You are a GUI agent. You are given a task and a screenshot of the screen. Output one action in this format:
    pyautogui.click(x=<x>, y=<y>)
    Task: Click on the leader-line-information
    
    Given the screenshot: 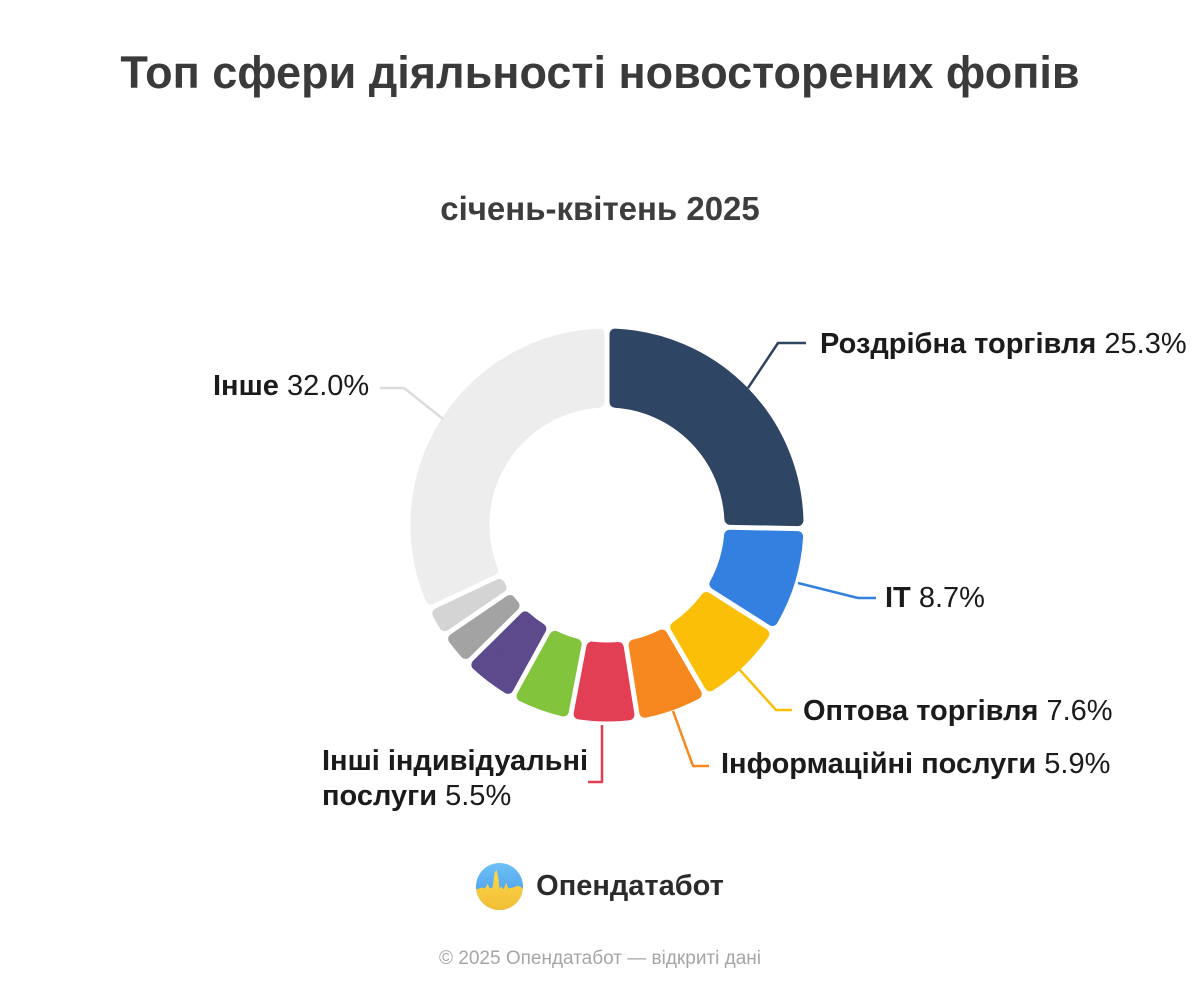 What is the action you would take?
    pyautogui.click(x=690, y=739)
    